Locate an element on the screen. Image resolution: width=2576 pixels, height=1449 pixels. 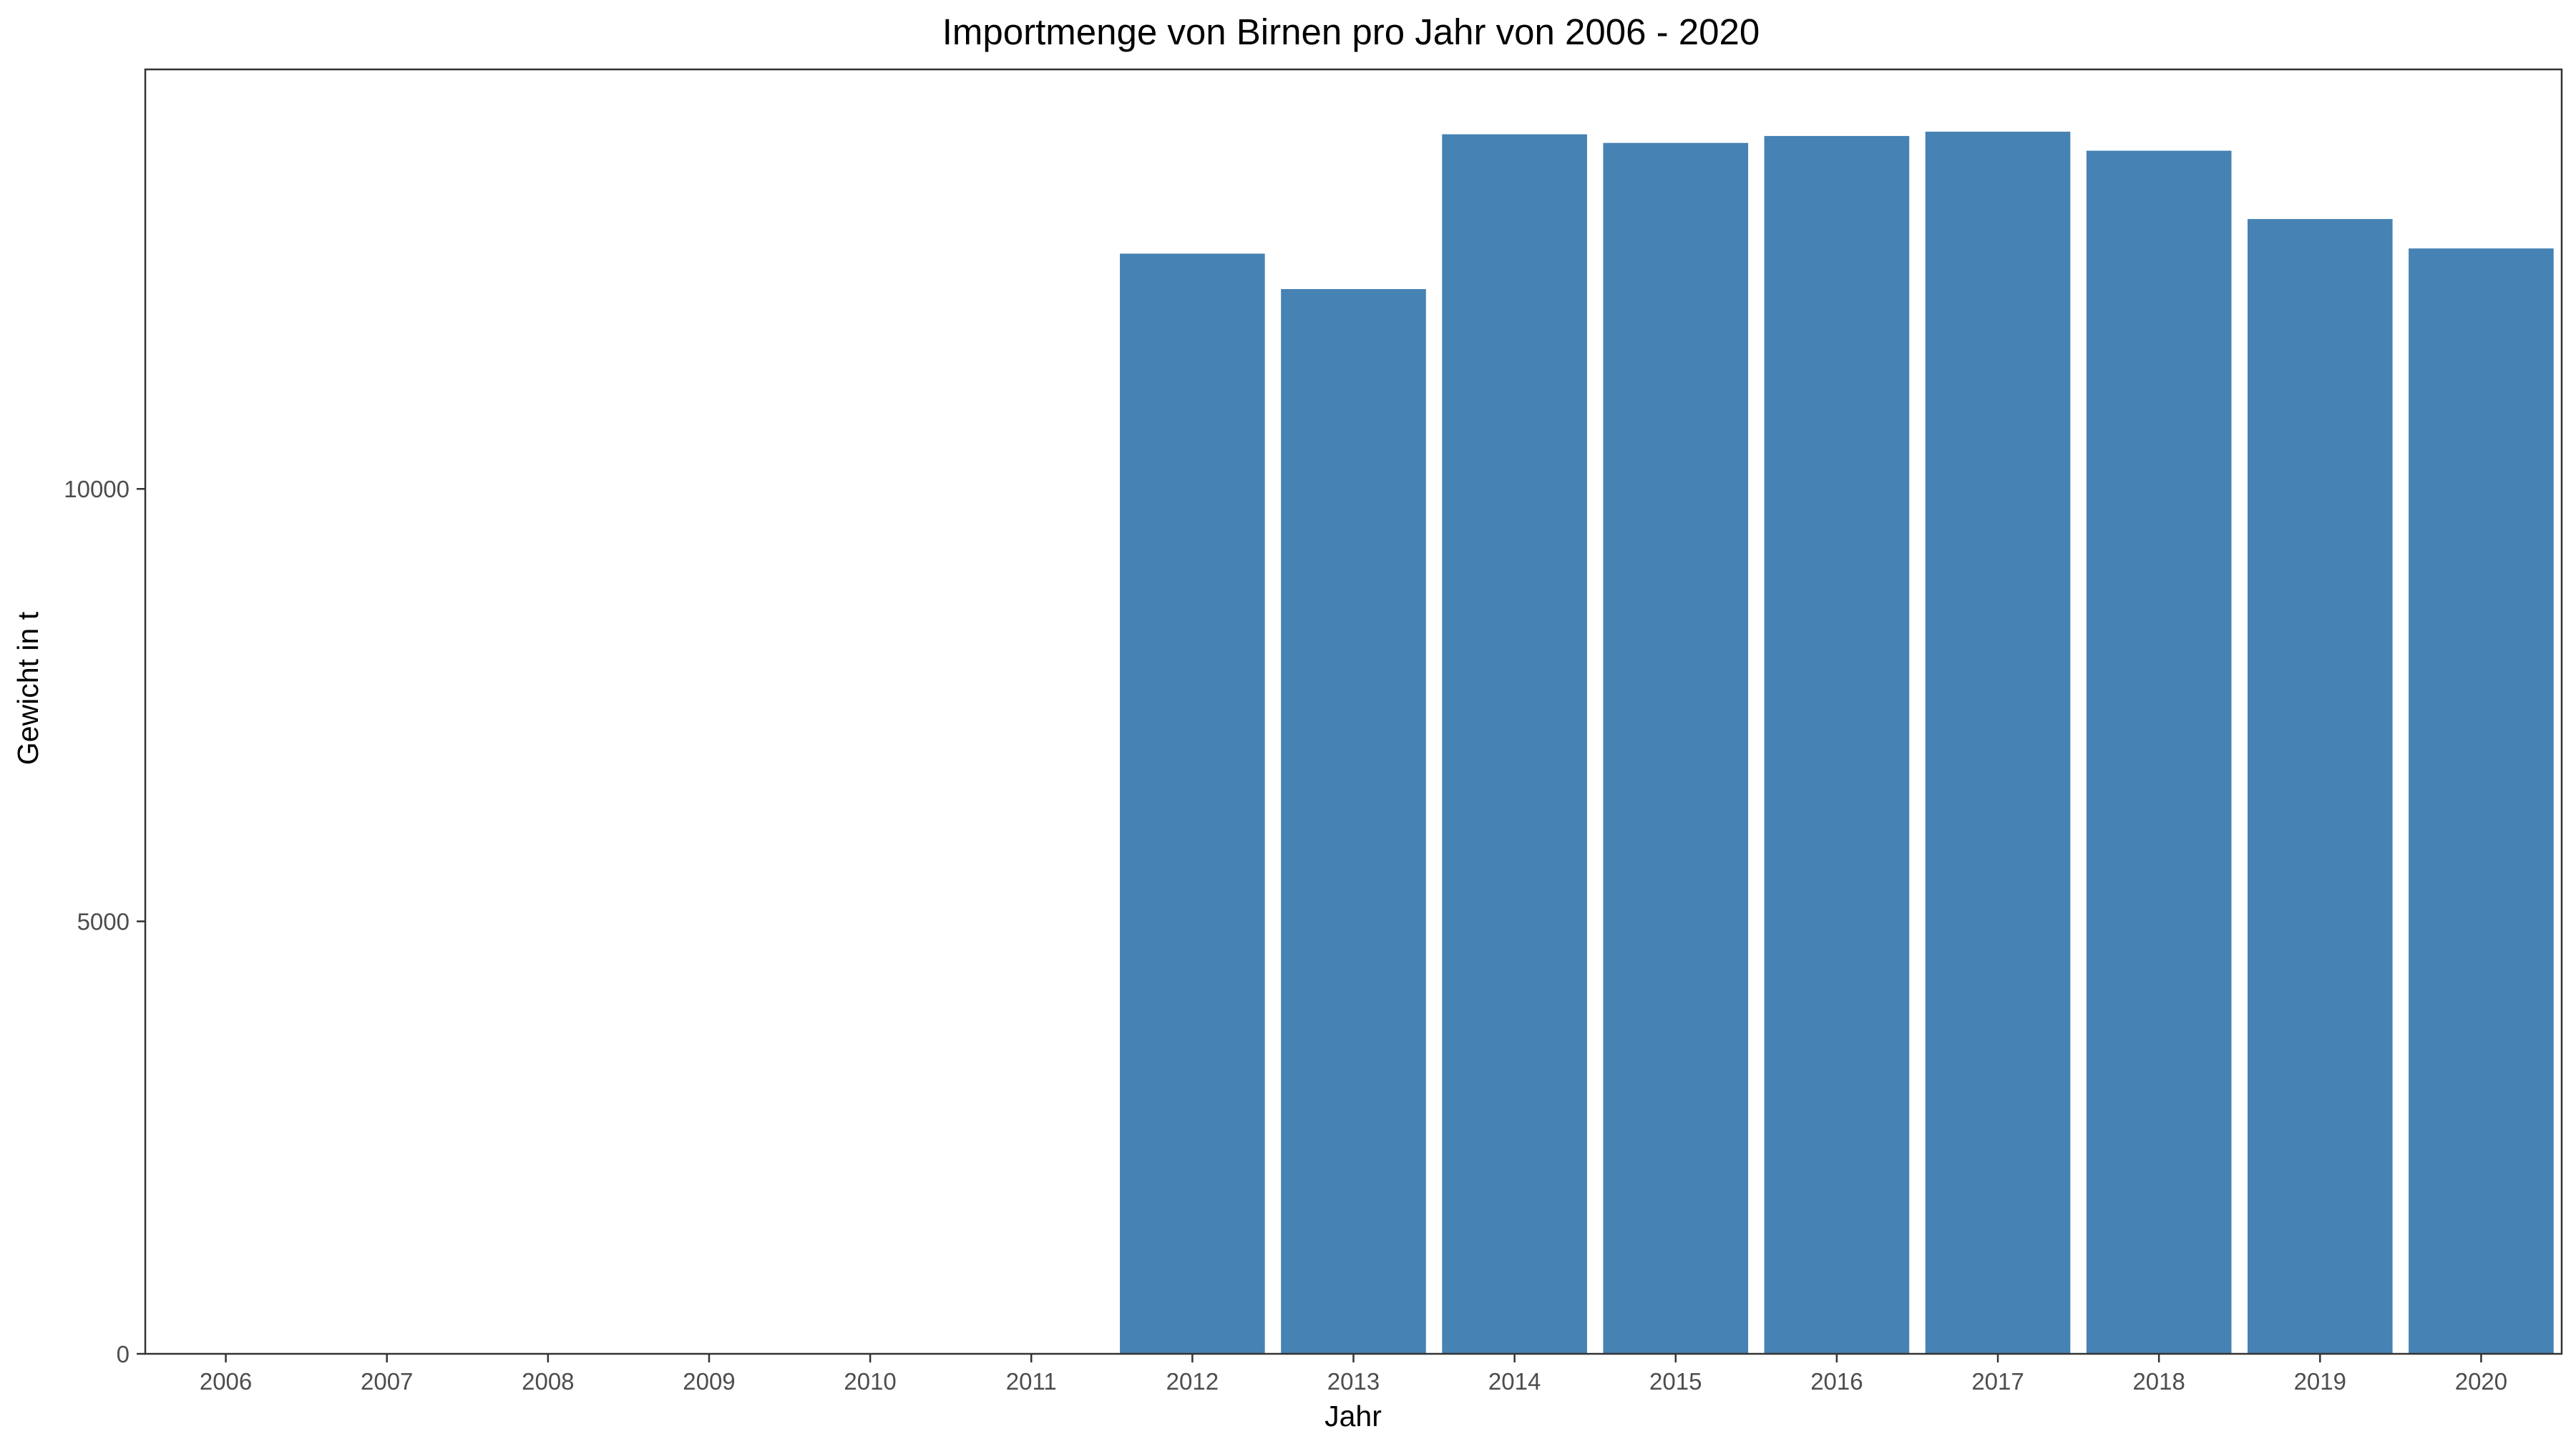
bar-2020 is located at coordinates (2481, 801).